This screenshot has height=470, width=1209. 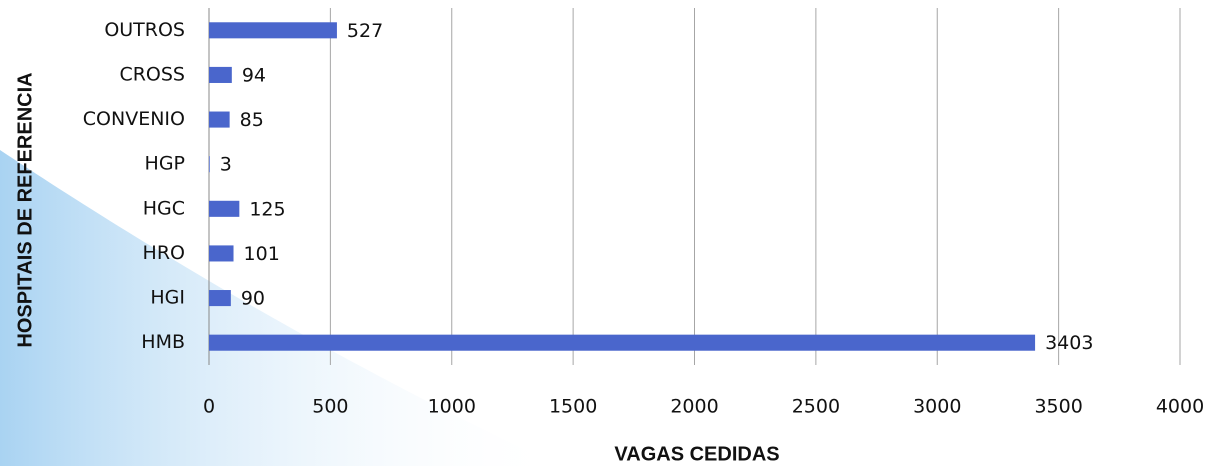 What do you see at coordinates (209, 407) in the screenshot?
I see `x-tick-label: 0` at bounding box center [209, 407].